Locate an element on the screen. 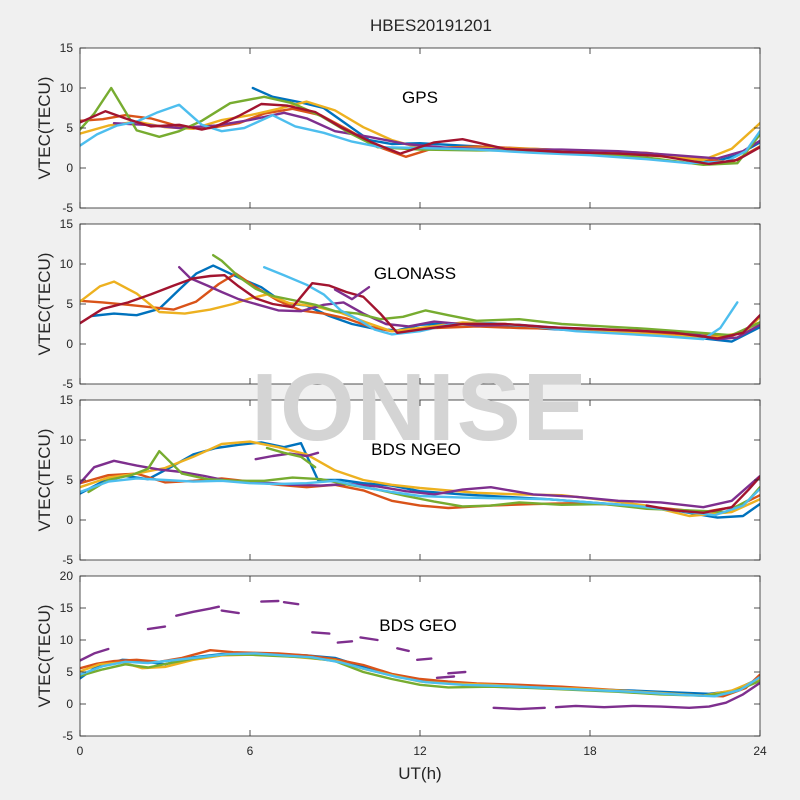  panel-label: GLONASS is located at coordinates (415, 273).